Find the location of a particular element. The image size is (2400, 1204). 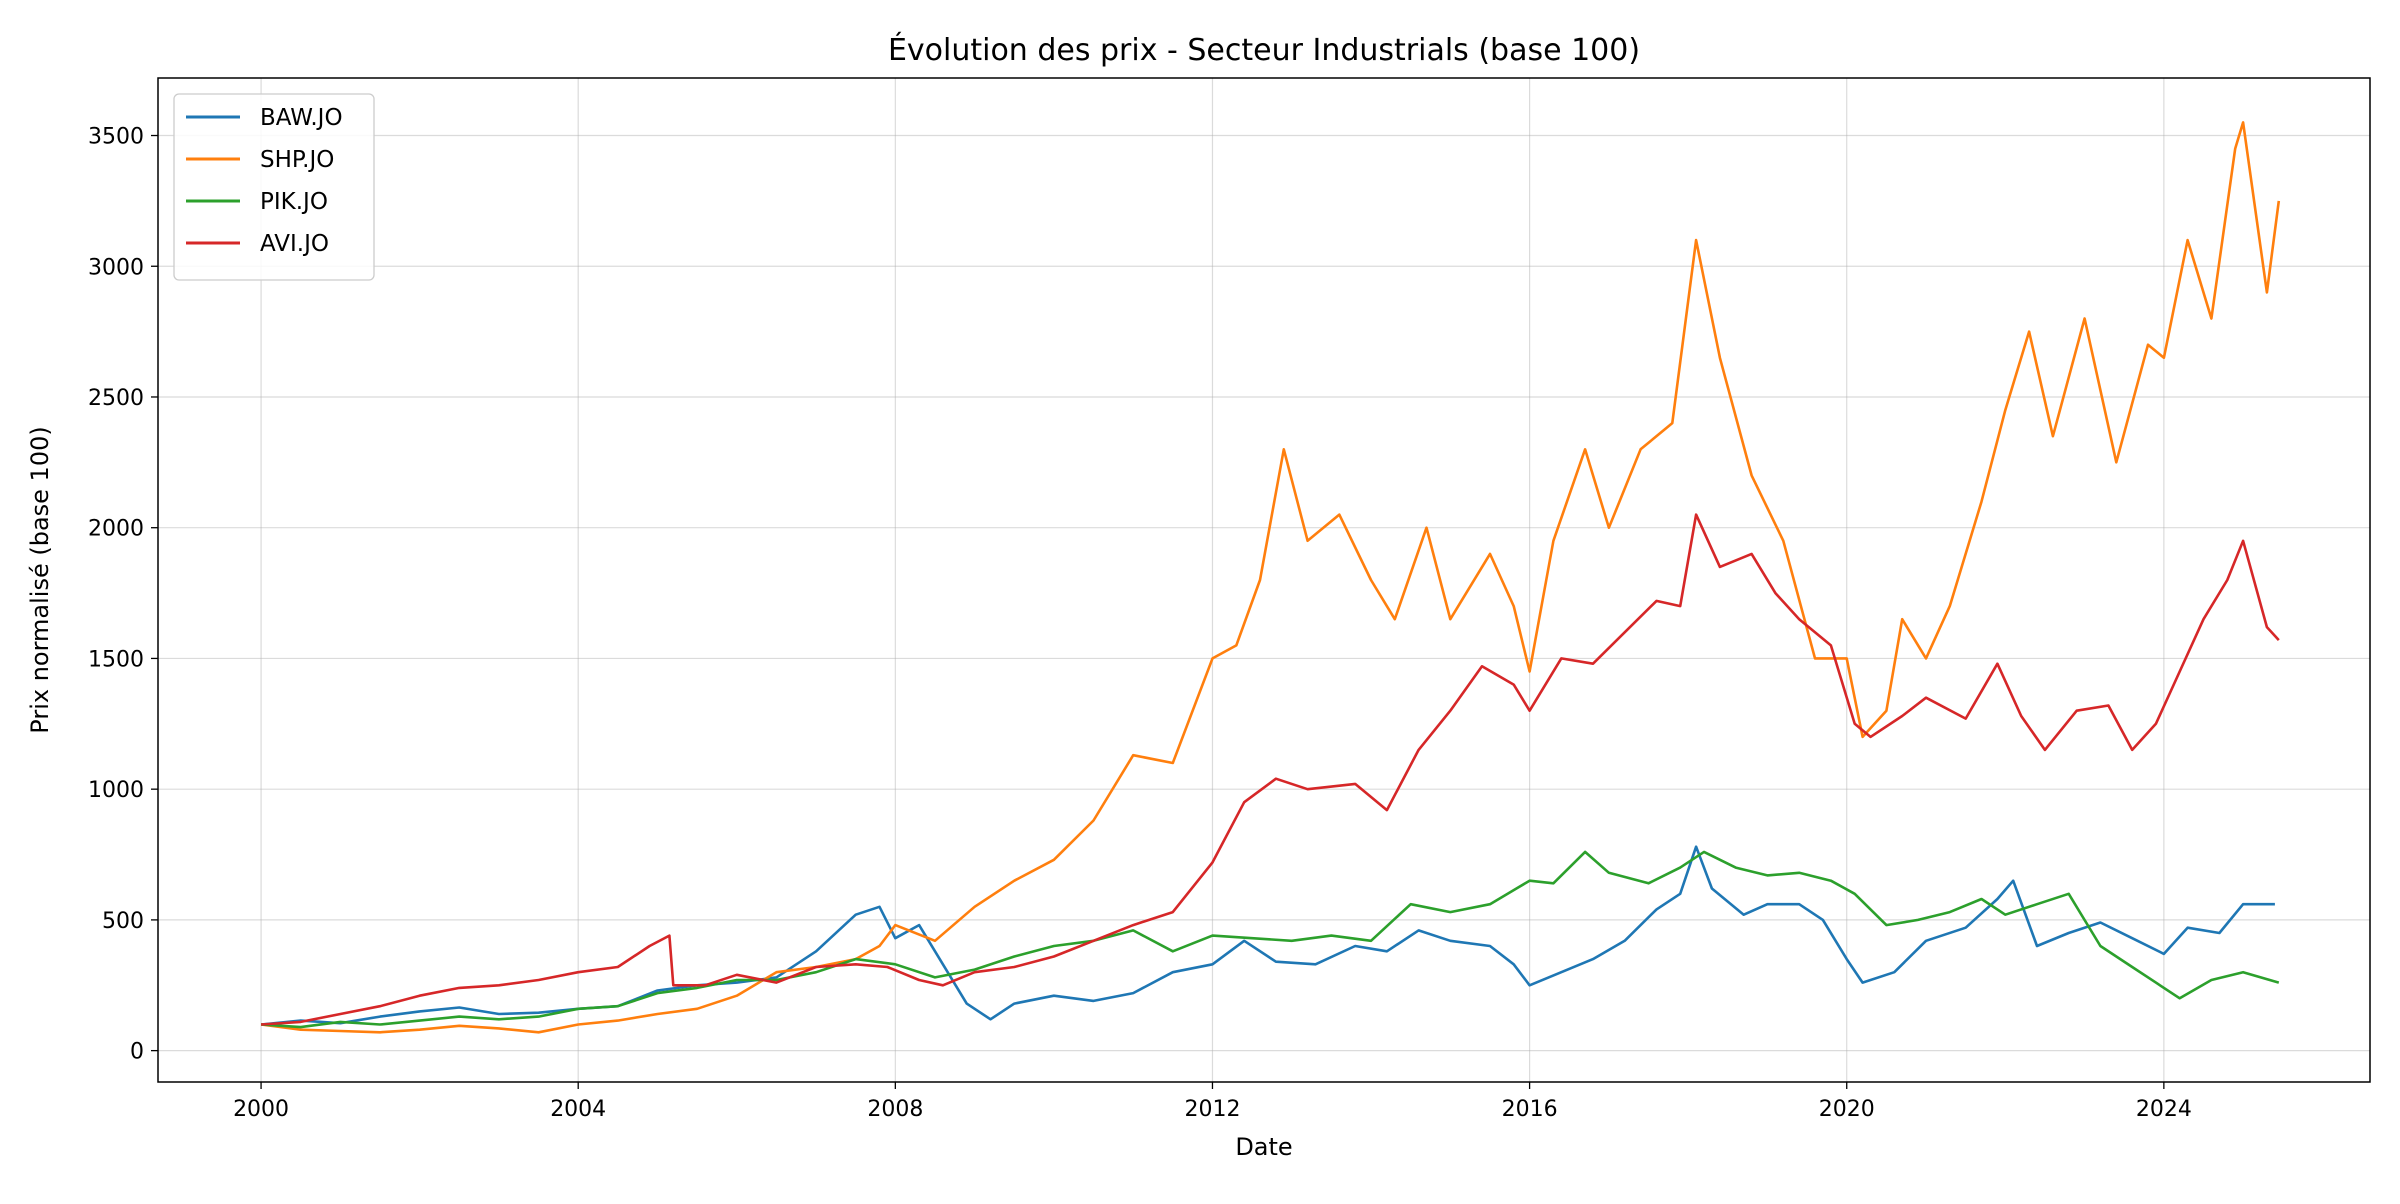

y-tick-label: 1000 is located at coordinates (116, 790).